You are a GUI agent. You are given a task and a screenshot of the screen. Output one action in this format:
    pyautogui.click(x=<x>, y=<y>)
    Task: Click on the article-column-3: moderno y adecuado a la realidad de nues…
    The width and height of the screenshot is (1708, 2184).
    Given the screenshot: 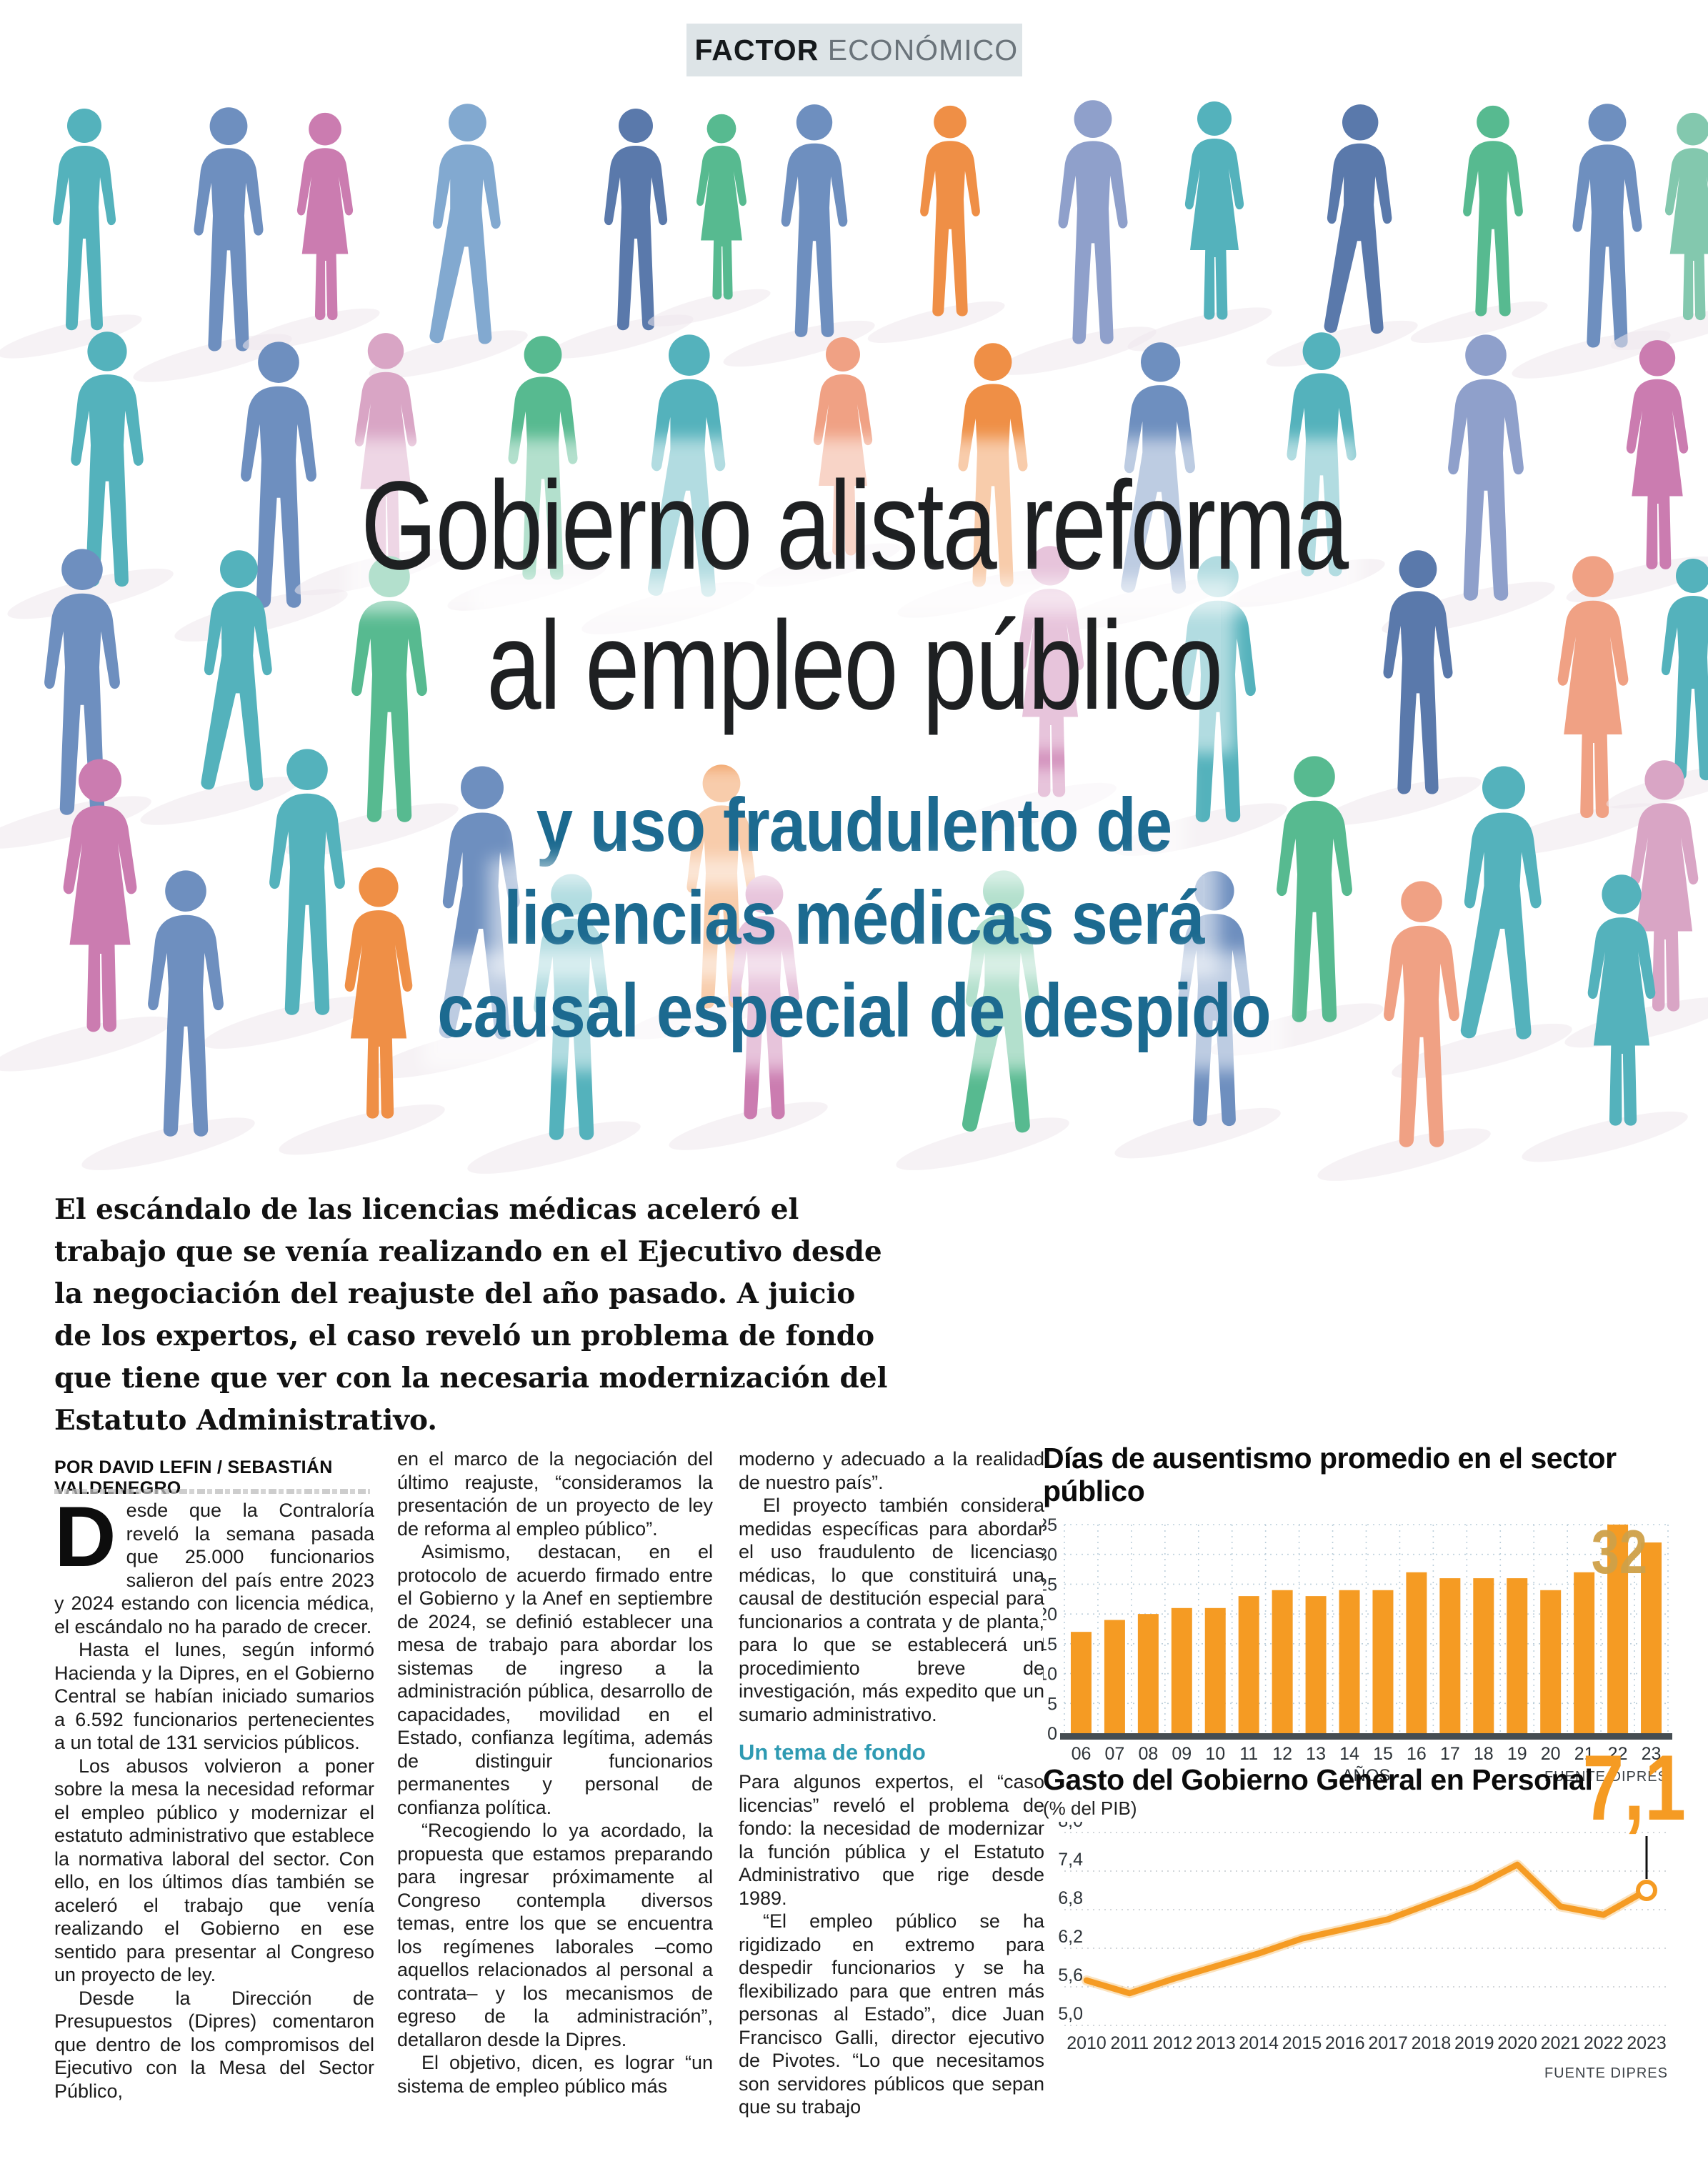 What is the action you would take?
    pyautogui.click(x=891, y=1783)
    